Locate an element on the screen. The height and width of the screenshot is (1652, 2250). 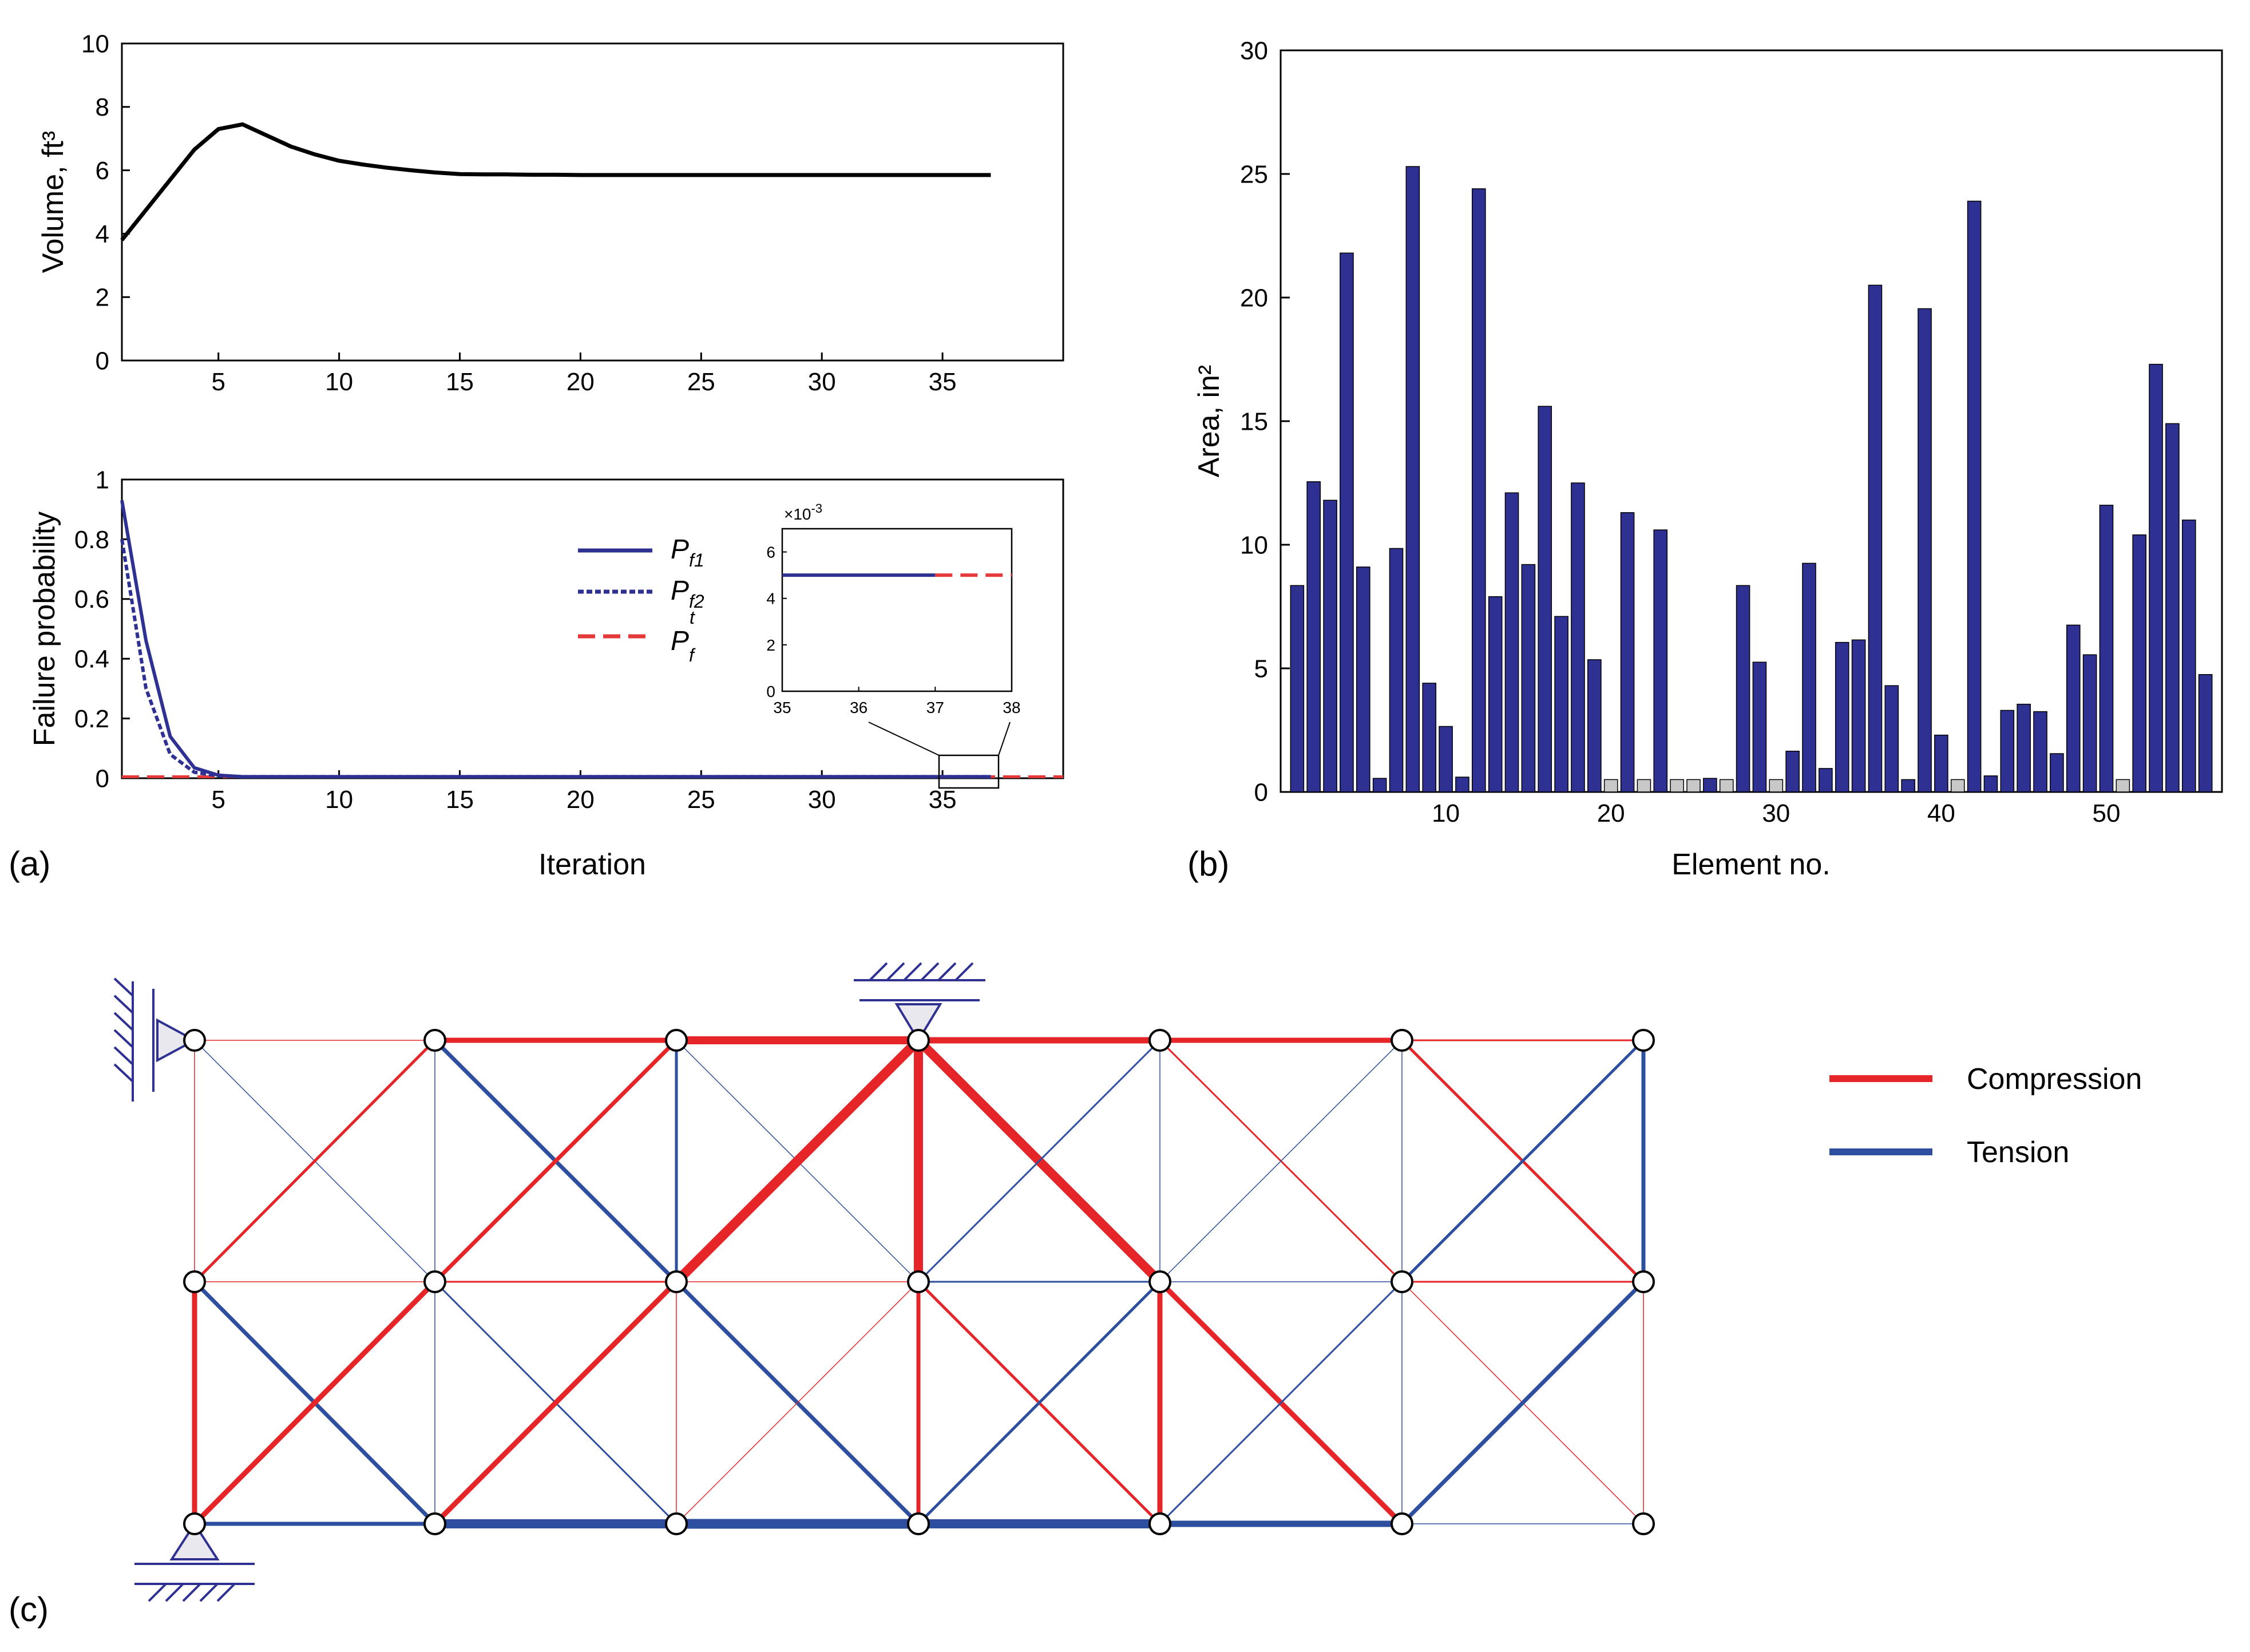
area-x-tick-label-30: 30 is located at coordinates (1776, 813).